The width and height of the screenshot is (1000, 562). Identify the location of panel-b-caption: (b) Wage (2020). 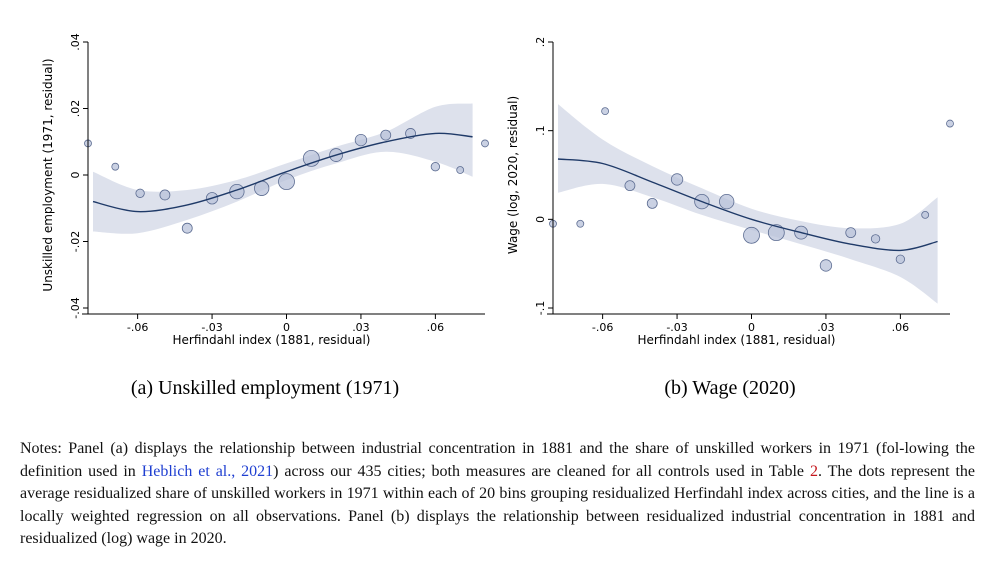
(730, 388).